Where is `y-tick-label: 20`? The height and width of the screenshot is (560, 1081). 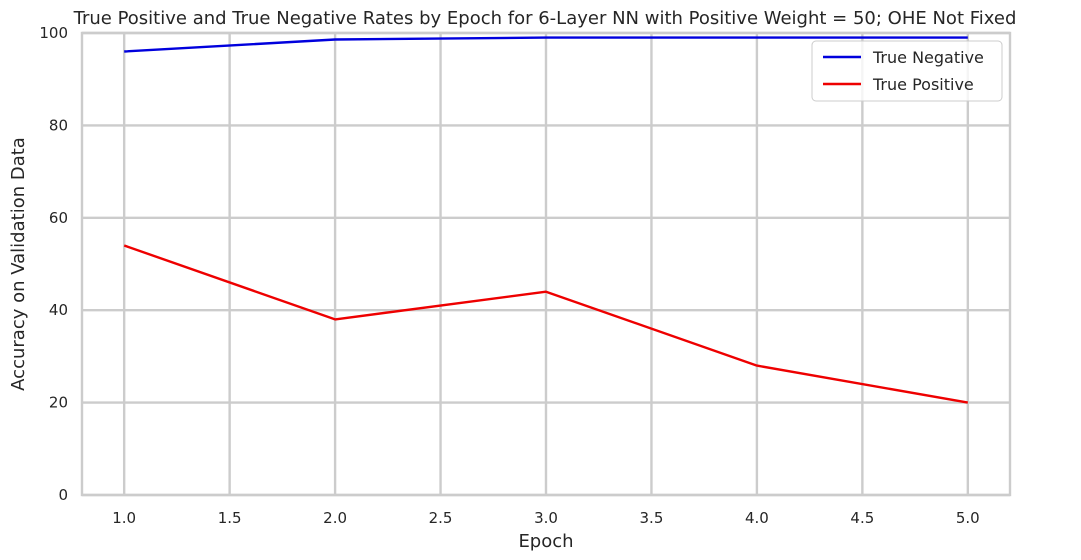
y-tick-label: 20 is located at coordinates (58, 403).